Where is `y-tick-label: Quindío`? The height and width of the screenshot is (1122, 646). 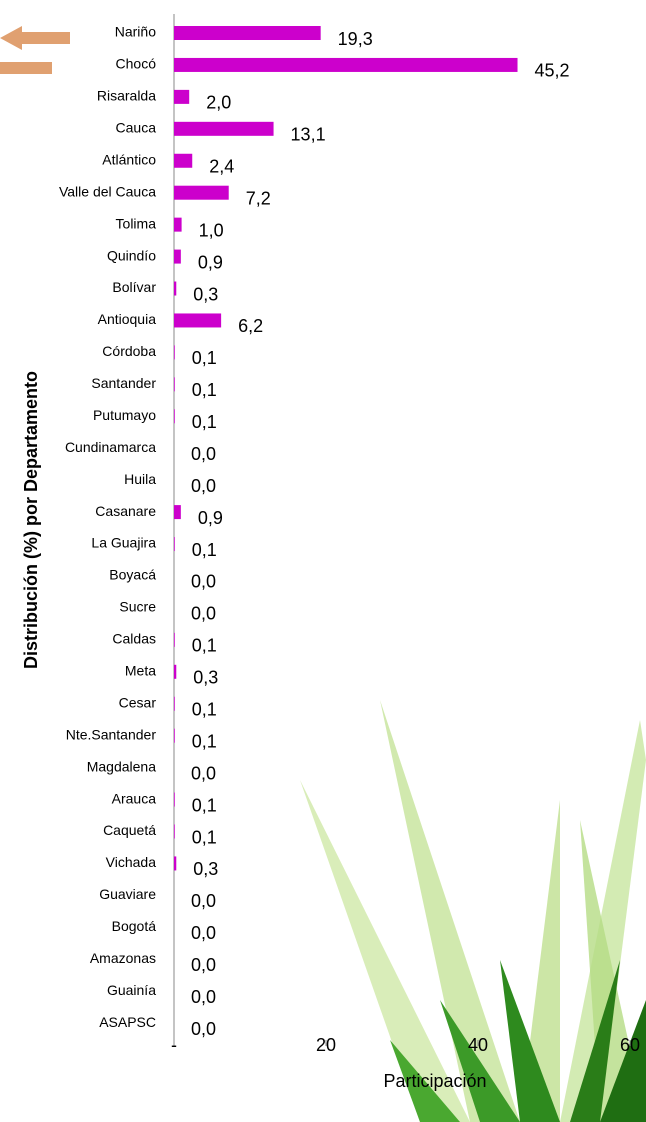 y-tick-label: Quindío is located at coordinates (131, 255).